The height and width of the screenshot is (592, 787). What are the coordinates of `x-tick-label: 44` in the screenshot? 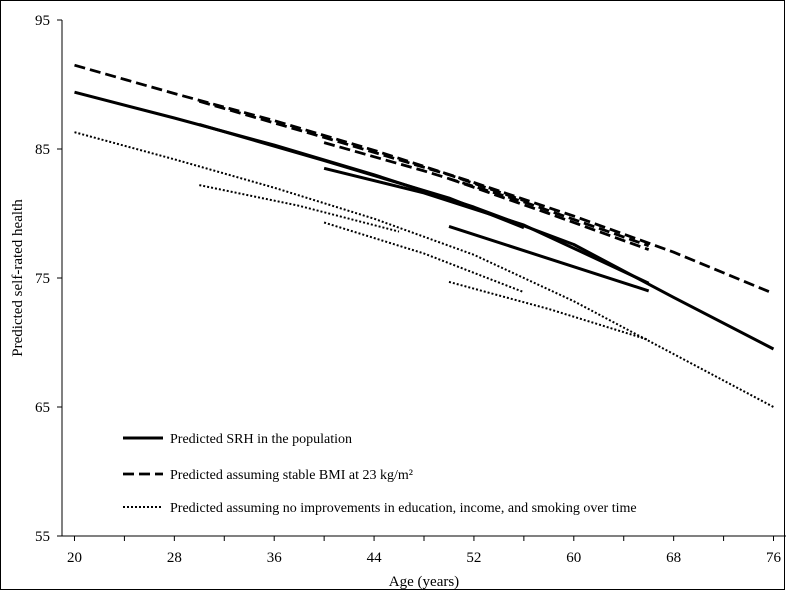 It's located at (375, 558).